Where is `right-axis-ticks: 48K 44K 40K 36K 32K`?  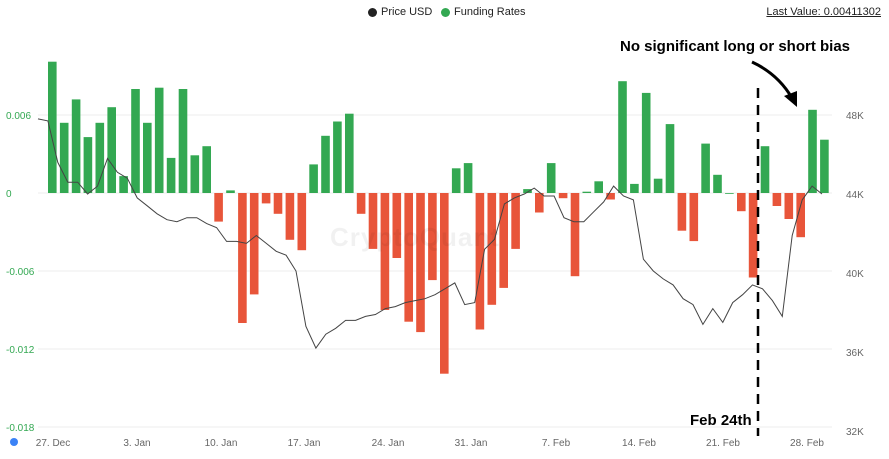
right-axis-ticks: 48K 44K 40K 36K 32K is located at coordinates (855, 274).